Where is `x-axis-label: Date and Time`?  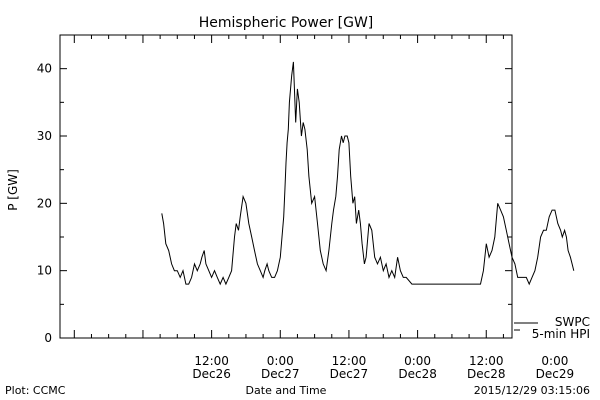
x-axis-label: Date and Time is located at coordinates (286, 390).